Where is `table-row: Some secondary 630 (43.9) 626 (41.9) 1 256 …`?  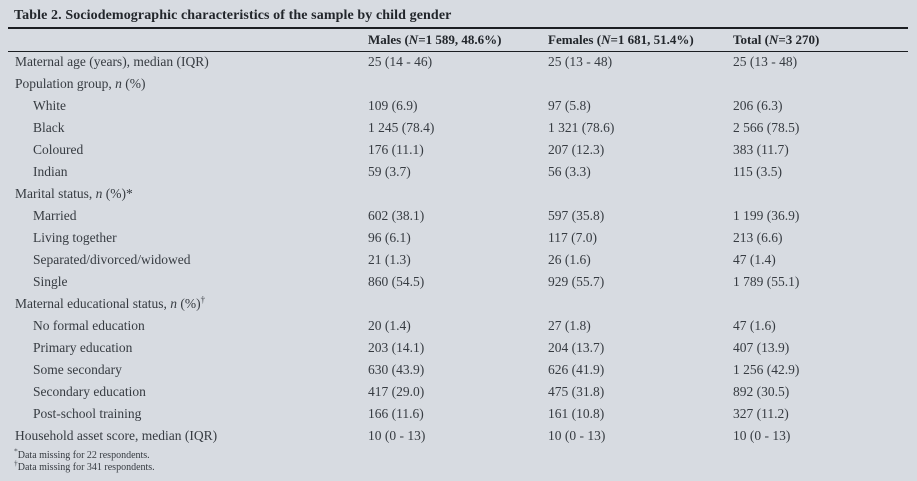
table-row: Some secondary 630 (43.9) 626 (41.9) 1 256 … is located at coordinates (458, 370).